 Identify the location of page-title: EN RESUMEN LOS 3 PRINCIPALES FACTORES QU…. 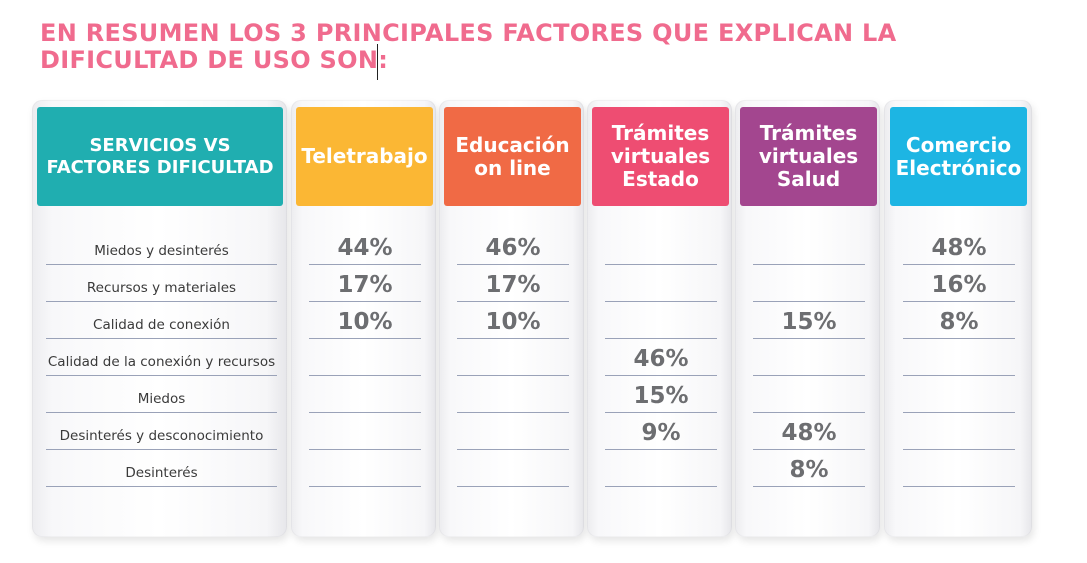
(490, 47).